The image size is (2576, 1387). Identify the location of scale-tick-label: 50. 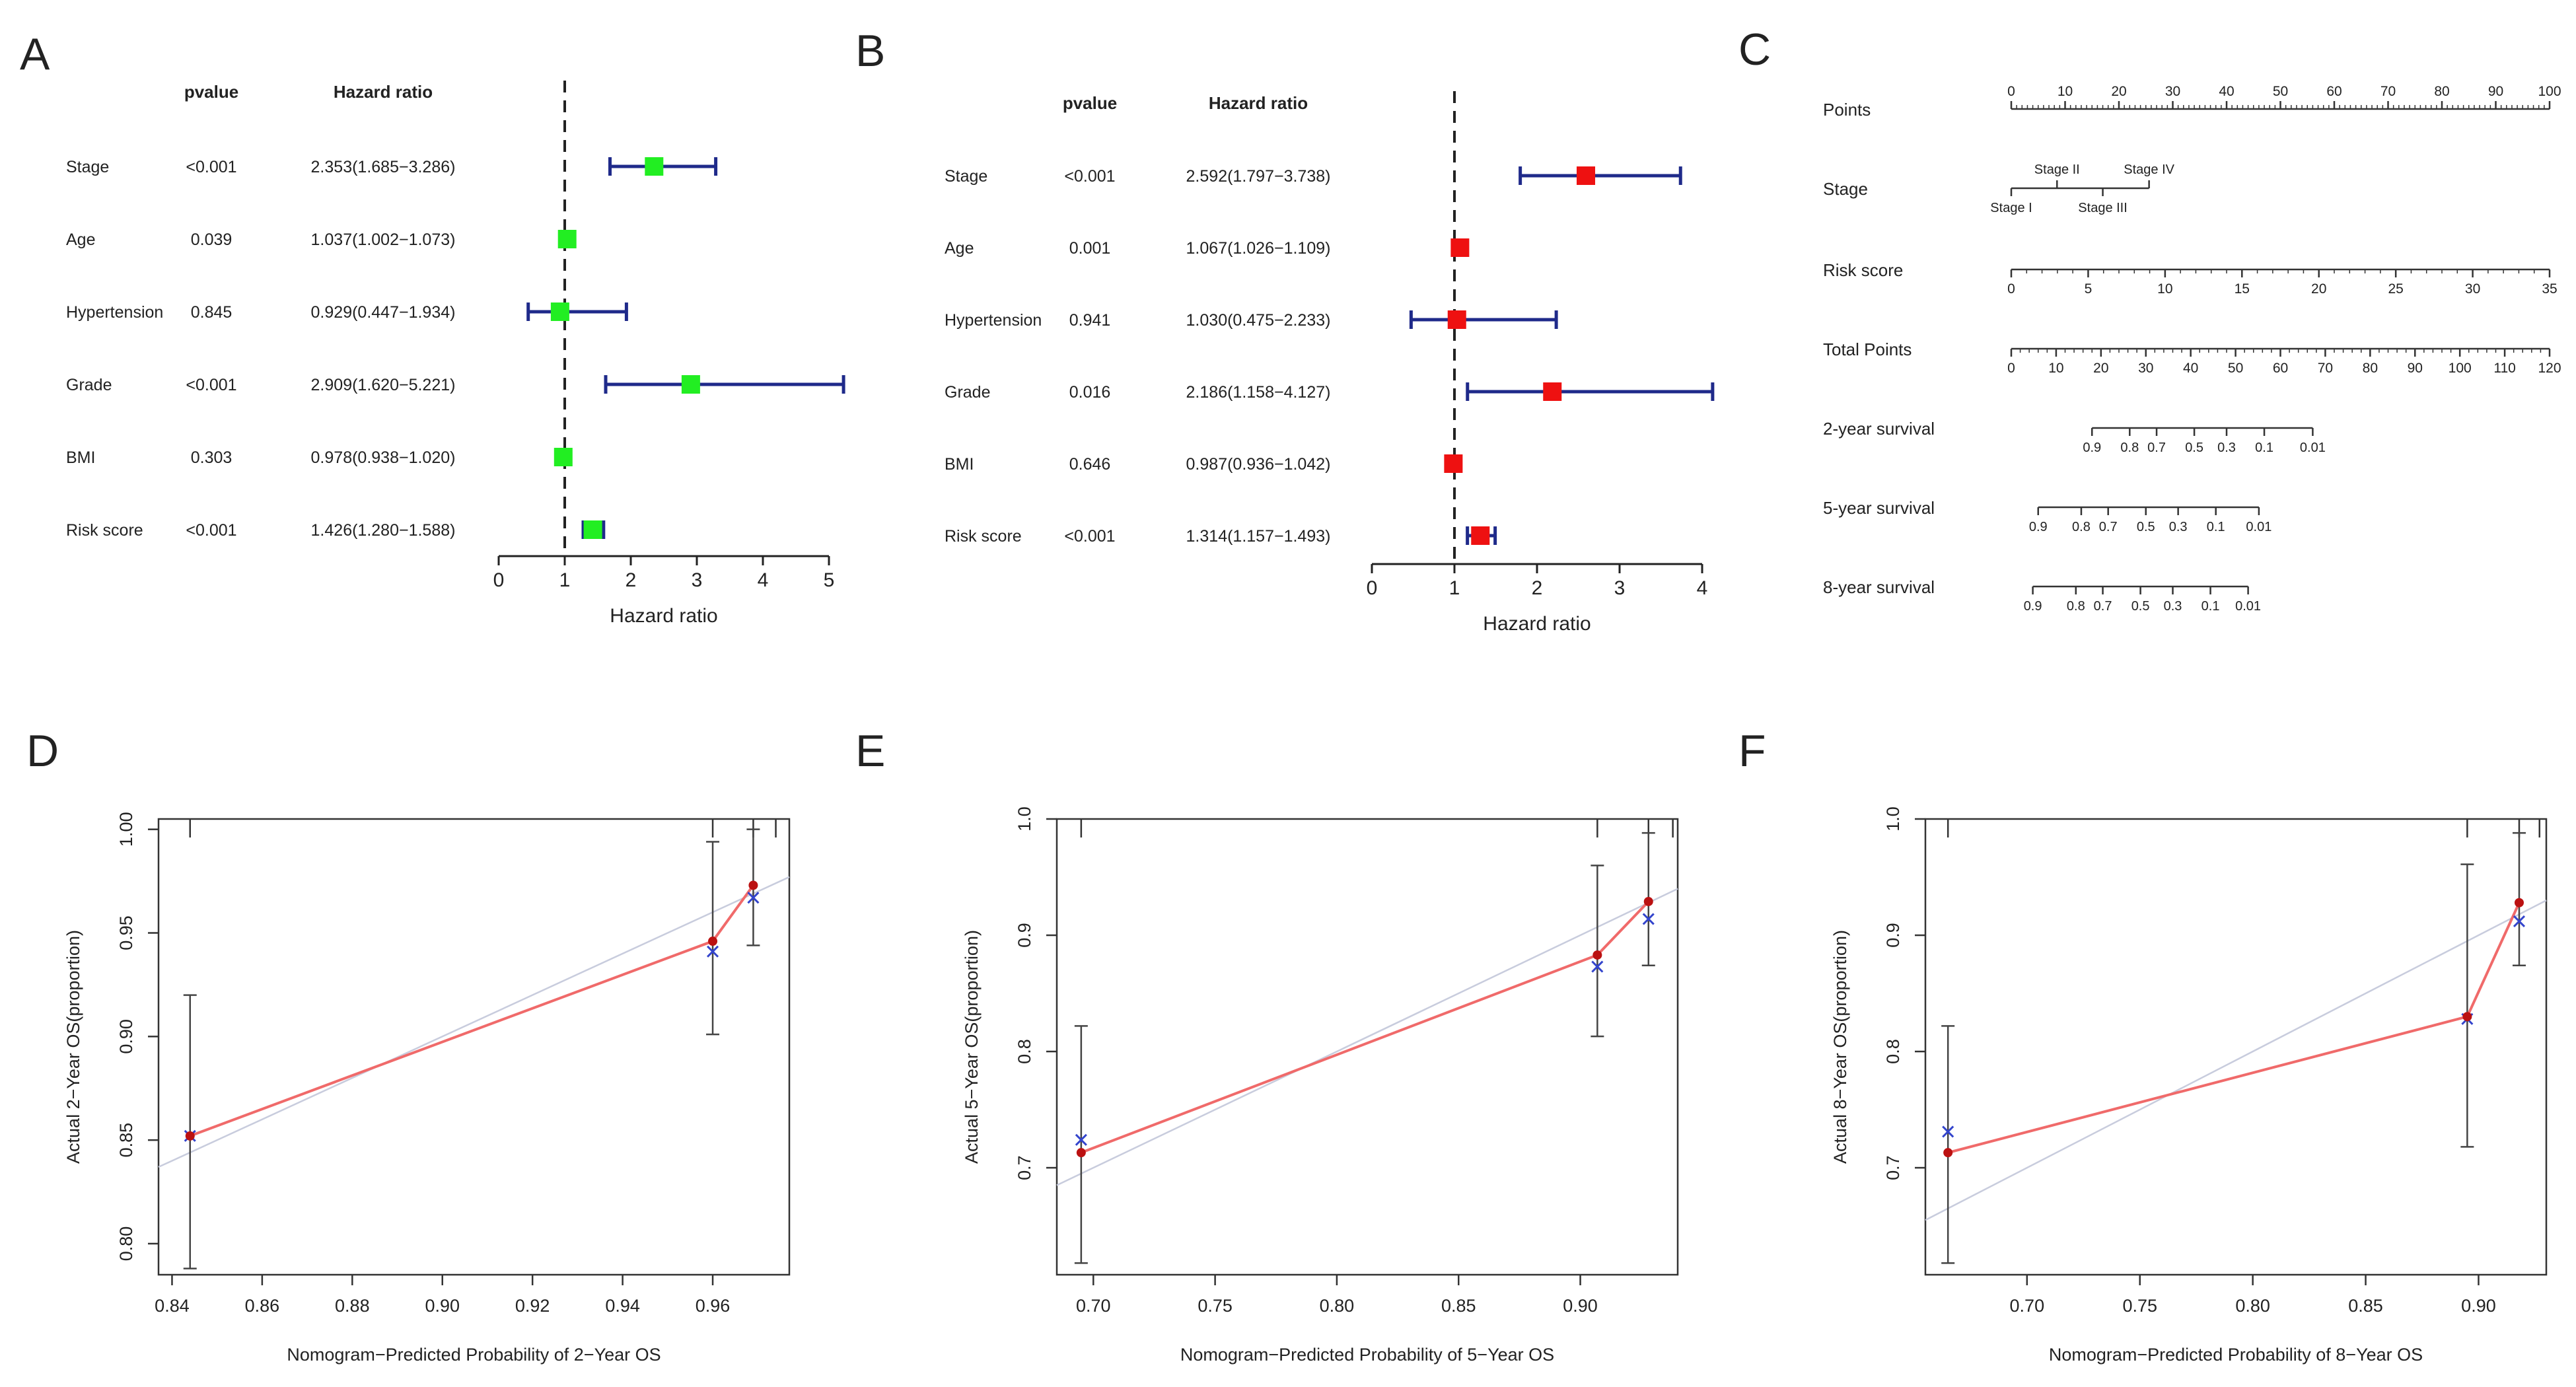
(2236, 368).